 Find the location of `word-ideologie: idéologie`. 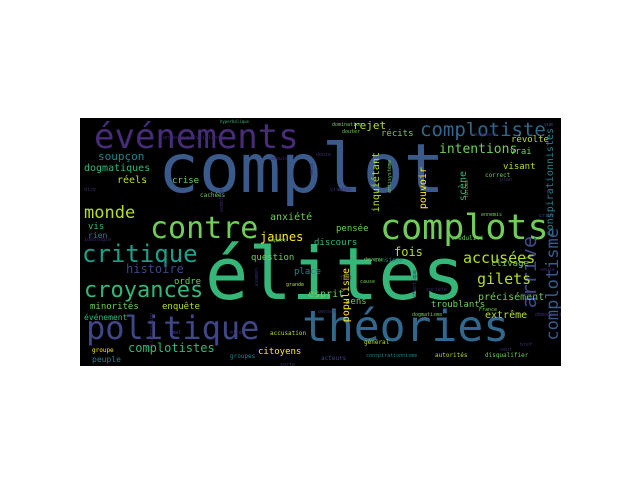

word-ideologie: idéologie is located at coordinates (98, 240).